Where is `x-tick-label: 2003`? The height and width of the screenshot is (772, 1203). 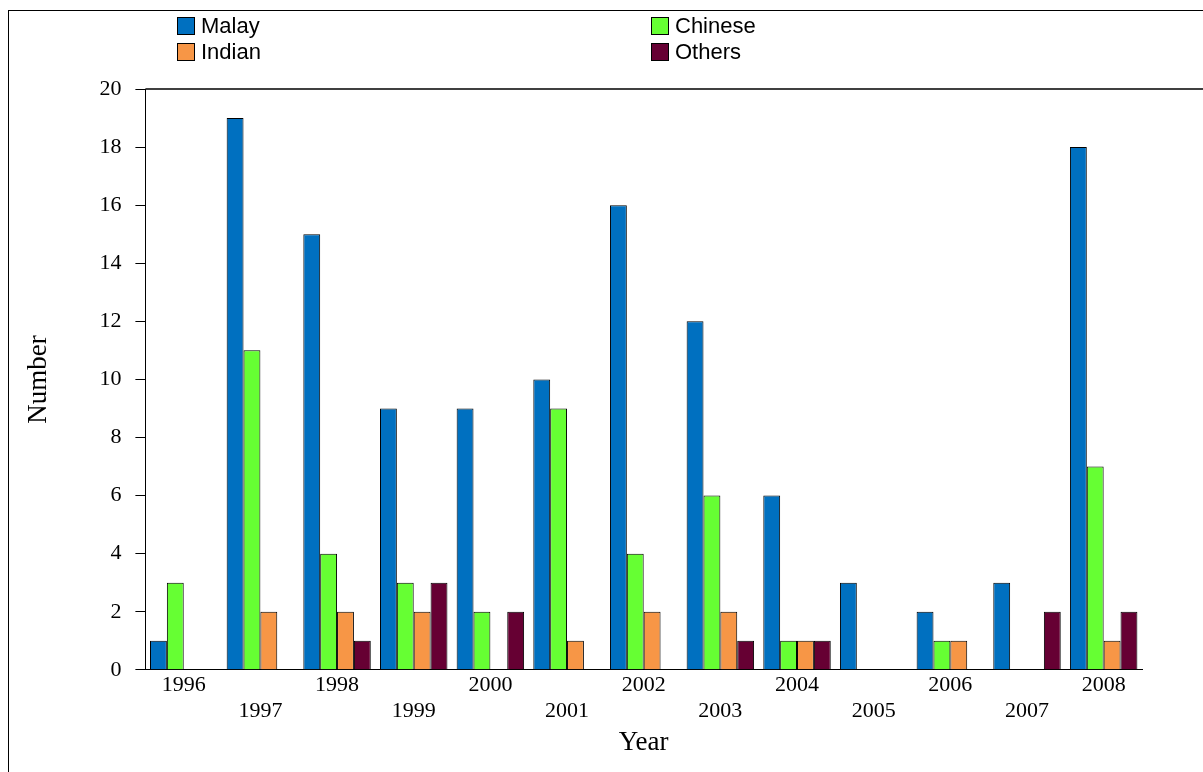 x-tick-label: 2003 is located at coordinates (720, 710).